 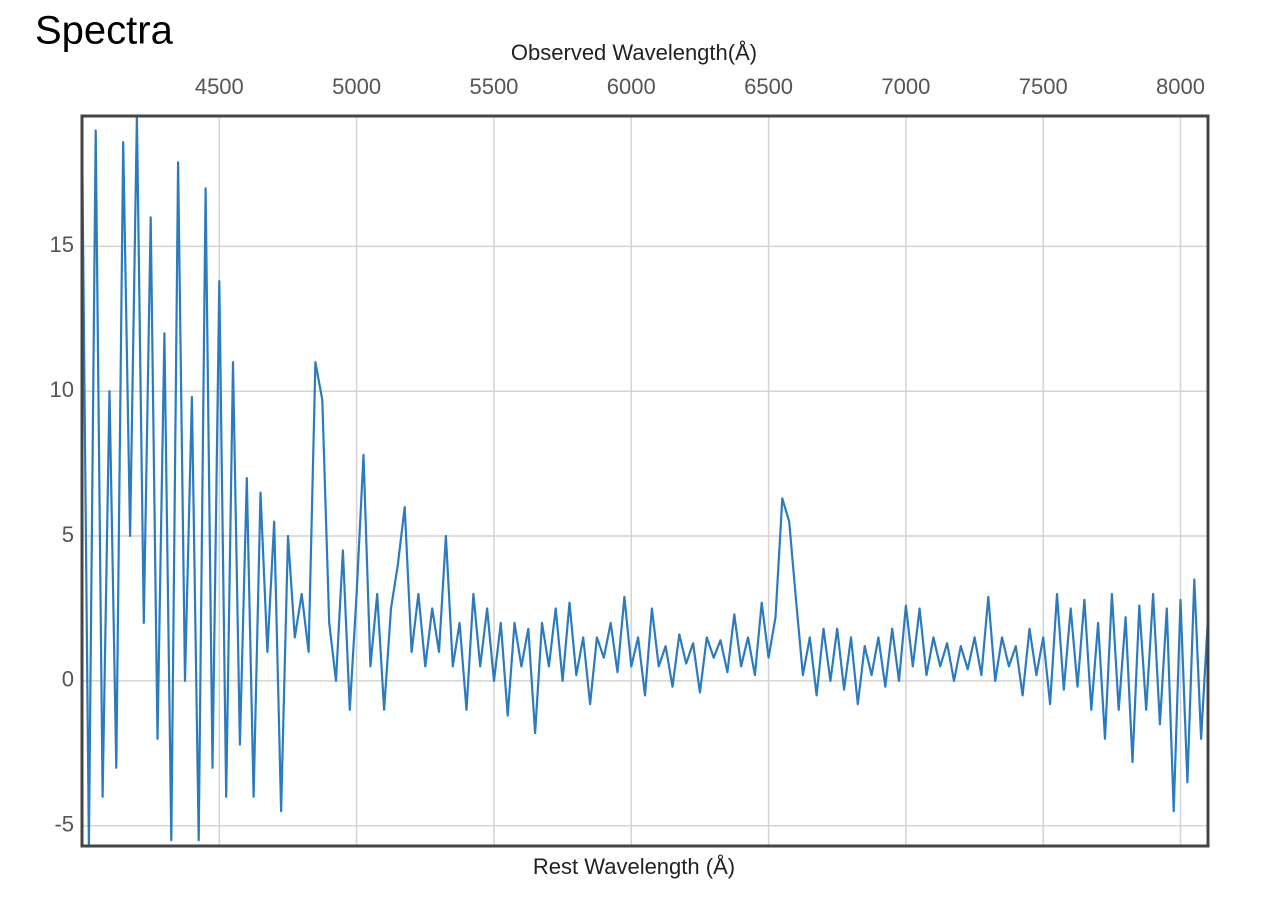 What do you see at coordinates (68, 679) in the screenshot?
I see `y-tick-label: 0` at bounding box center [68, 679].